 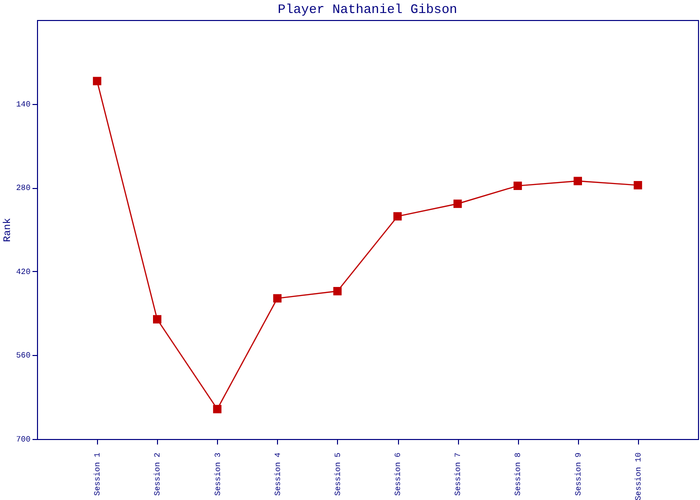 I want to click on x-tick-label: Session 9, so click(x=579, y=474).